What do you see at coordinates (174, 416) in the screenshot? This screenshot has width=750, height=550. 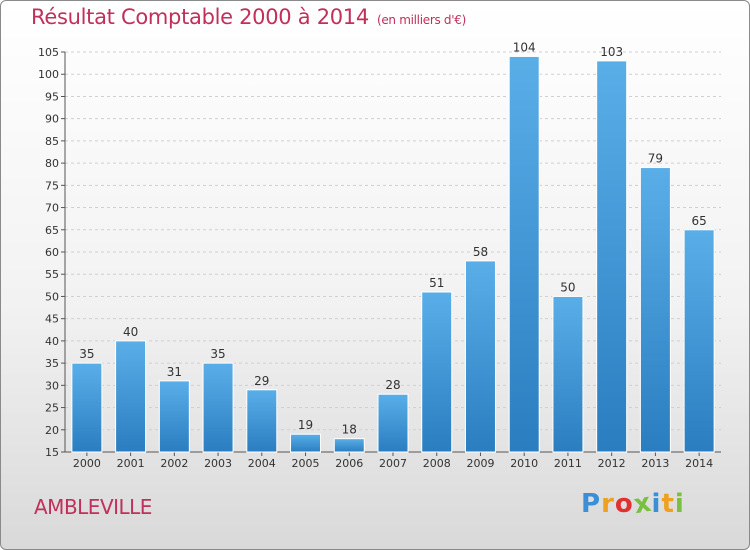 I see `bar-2002` at bounding box center [174, 416].